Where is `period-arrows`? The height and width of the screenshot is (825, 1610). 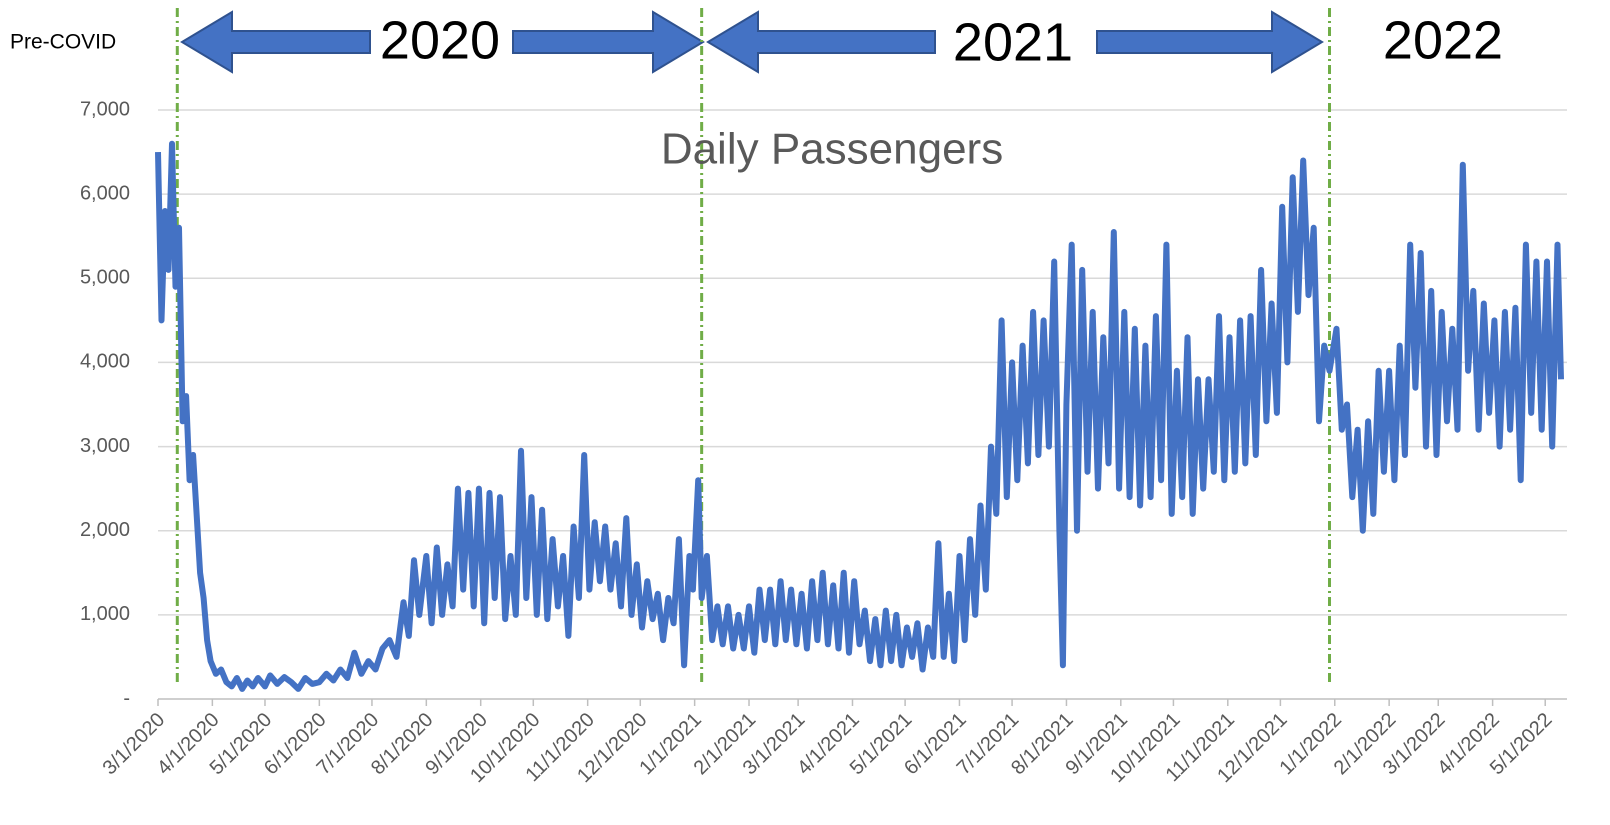
period-arrows is located at coordinates (752, 42).